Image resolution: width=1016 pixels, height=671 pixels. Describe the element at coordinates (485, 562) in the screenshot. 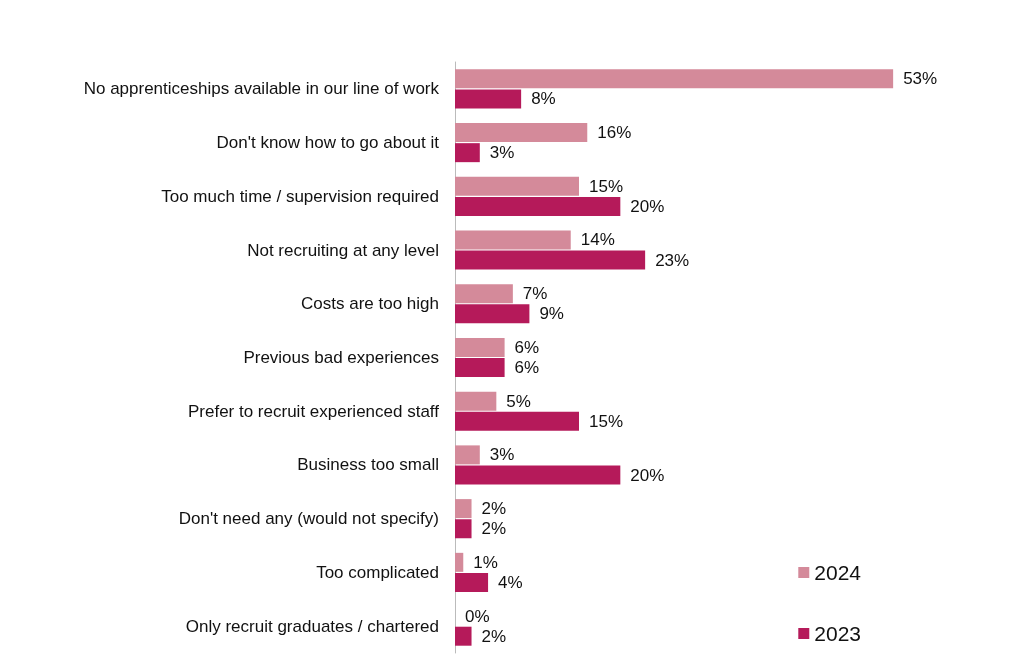

I see `data-label: 1%` at that location.